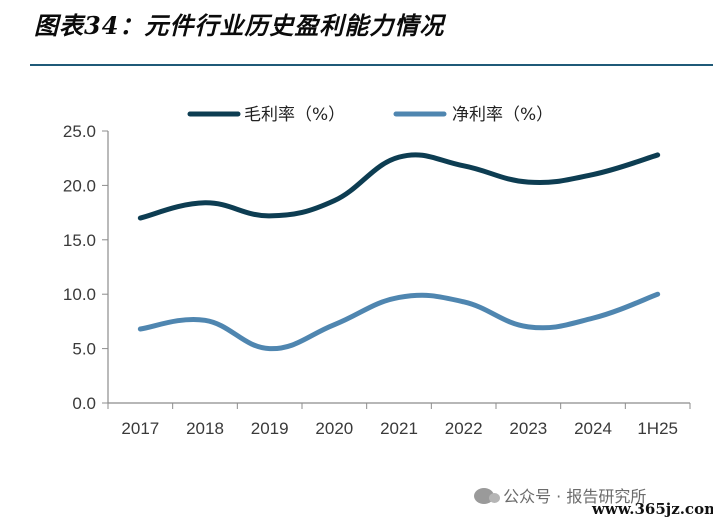  What do you see at coordinates (84, 403) in the screenshot?
I see `y-tick-label: 0.0` at bounding box center [84, 403].